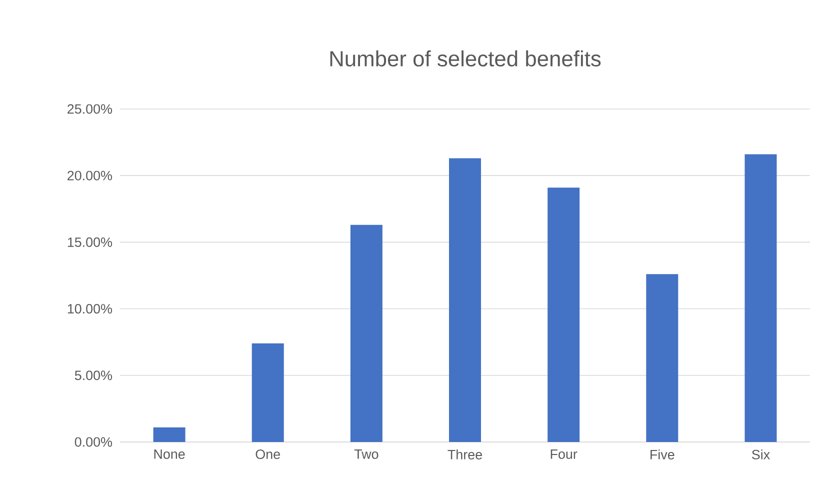  Describe the element at coordinates (465, 58) in the screenshot. I see `chart-title: Number of selected benefits` at that location.